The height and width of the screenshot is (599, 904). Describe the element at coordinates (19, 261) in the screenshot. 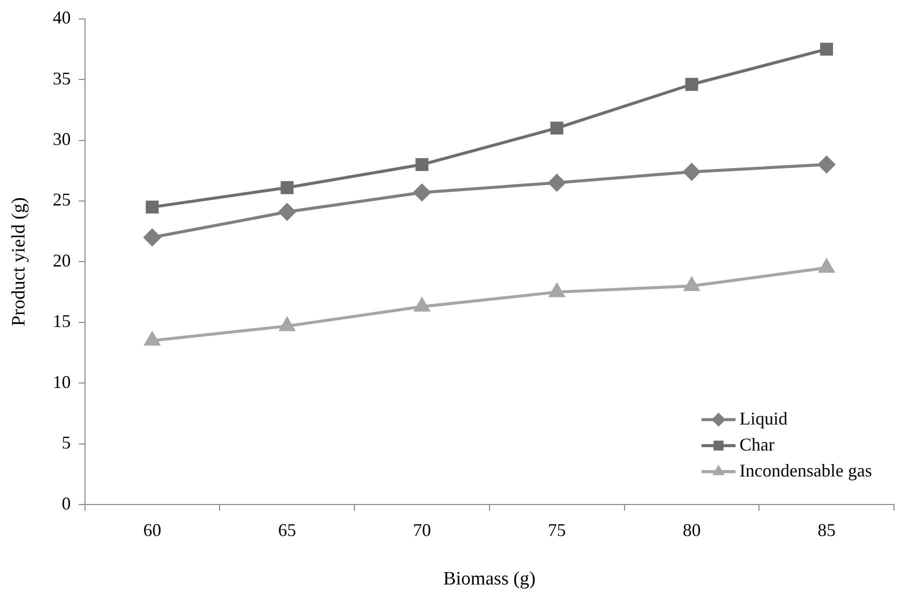

I see `y-axis-title: Product yield (g)` at that location.